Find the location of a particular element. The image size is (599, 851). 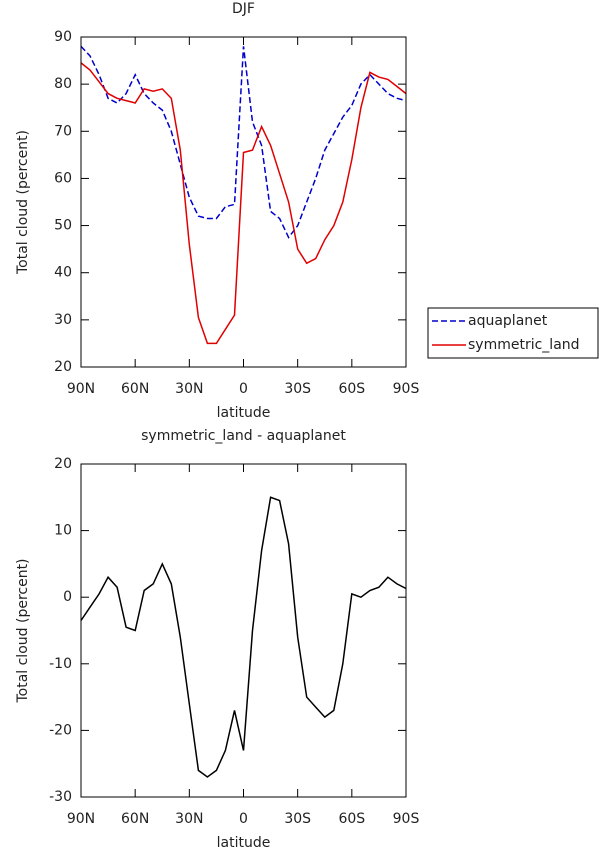

y-tick-label: 30 is located at coordinates (63, 320).